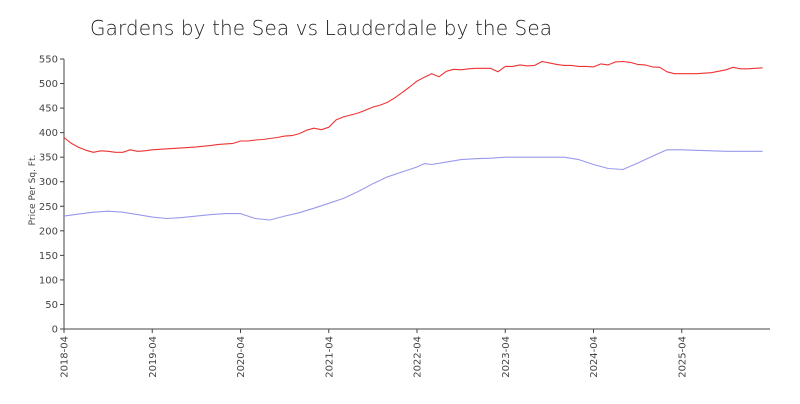  Describe the element at coordinates (48, 207) in the screenshot. I see `y-tick-label: 250` at that location.